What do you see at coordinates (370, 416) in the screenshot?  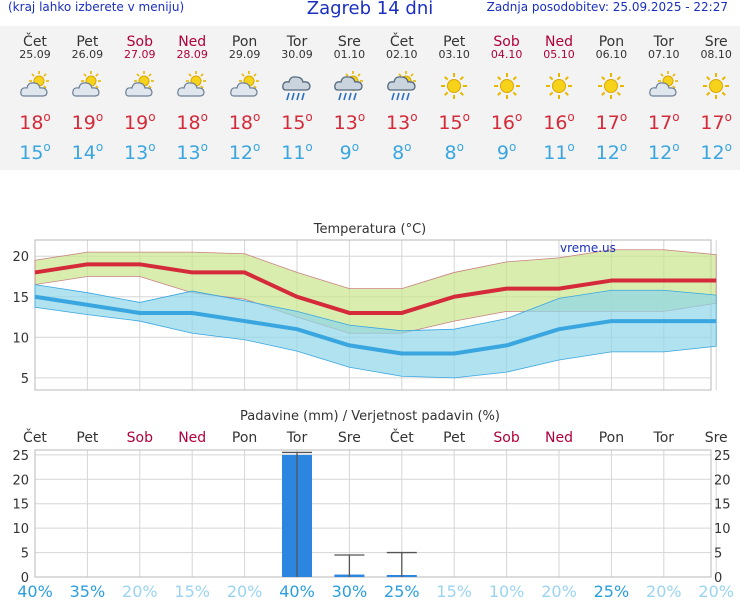 I see `chart-title: Padavine (mm) / Verjetnost padavin (%)` at bounding box center [370, 416].